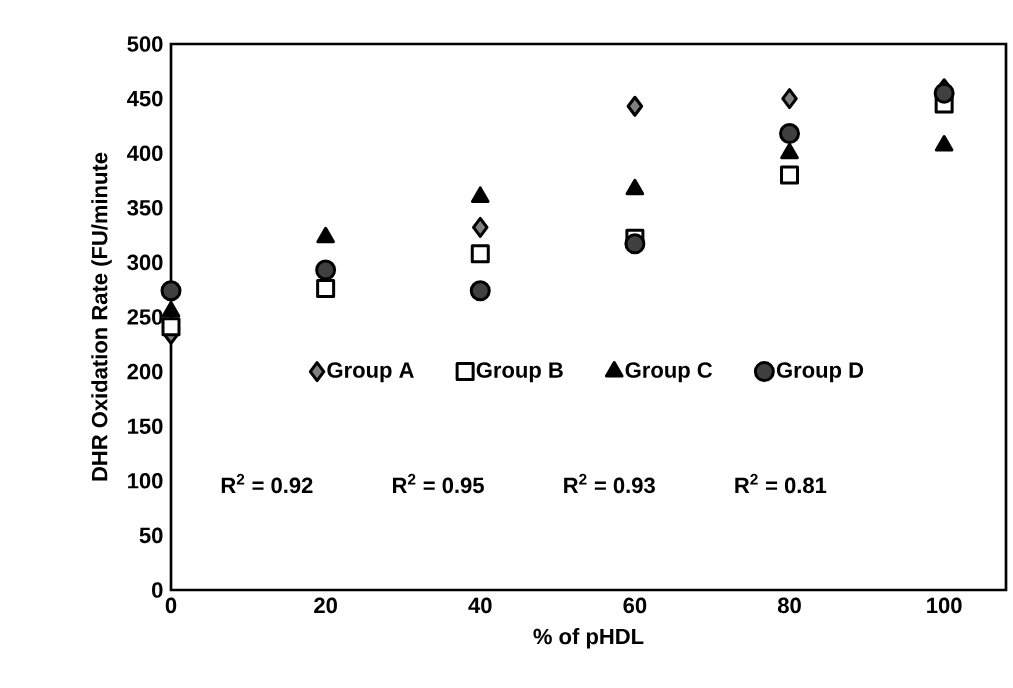 The width and height of the screenshot is (1013, 688). Describe the element at coordinates (145, 262) in the screenshot. I see `y-tick-label: 300` at that location.